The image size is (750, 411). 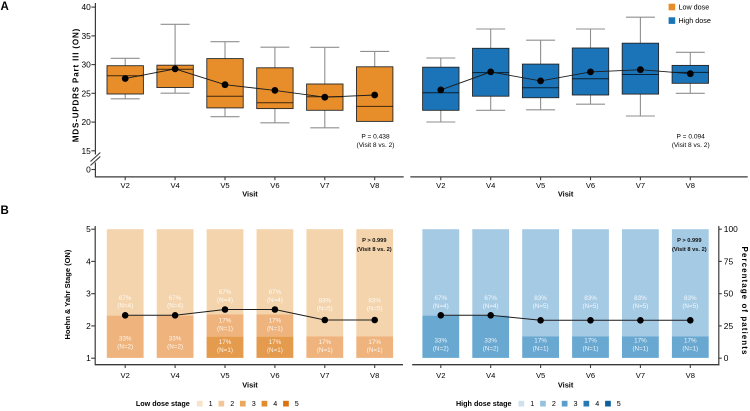 What do you see at coordinates (163, 403) in the screenshot?
I see `svg-text: Low dose stage` at bounding box center [163, 403].